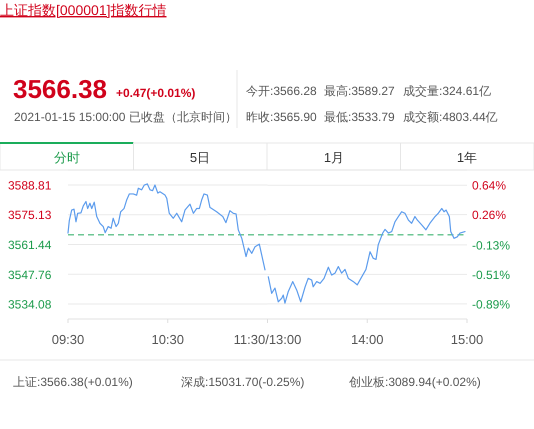  I want to click on y-tick-label: 3588.81, so click(30, 185).